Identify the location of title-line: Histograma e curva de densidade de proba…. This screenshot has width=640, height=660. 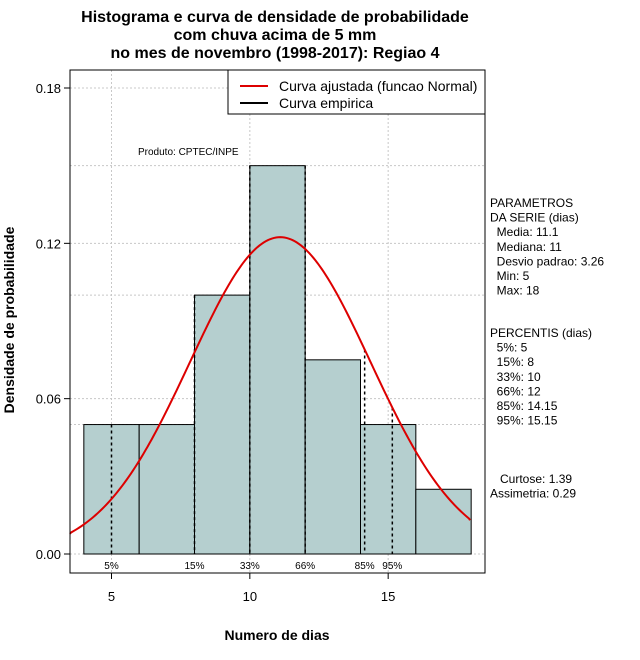
(275, 17).